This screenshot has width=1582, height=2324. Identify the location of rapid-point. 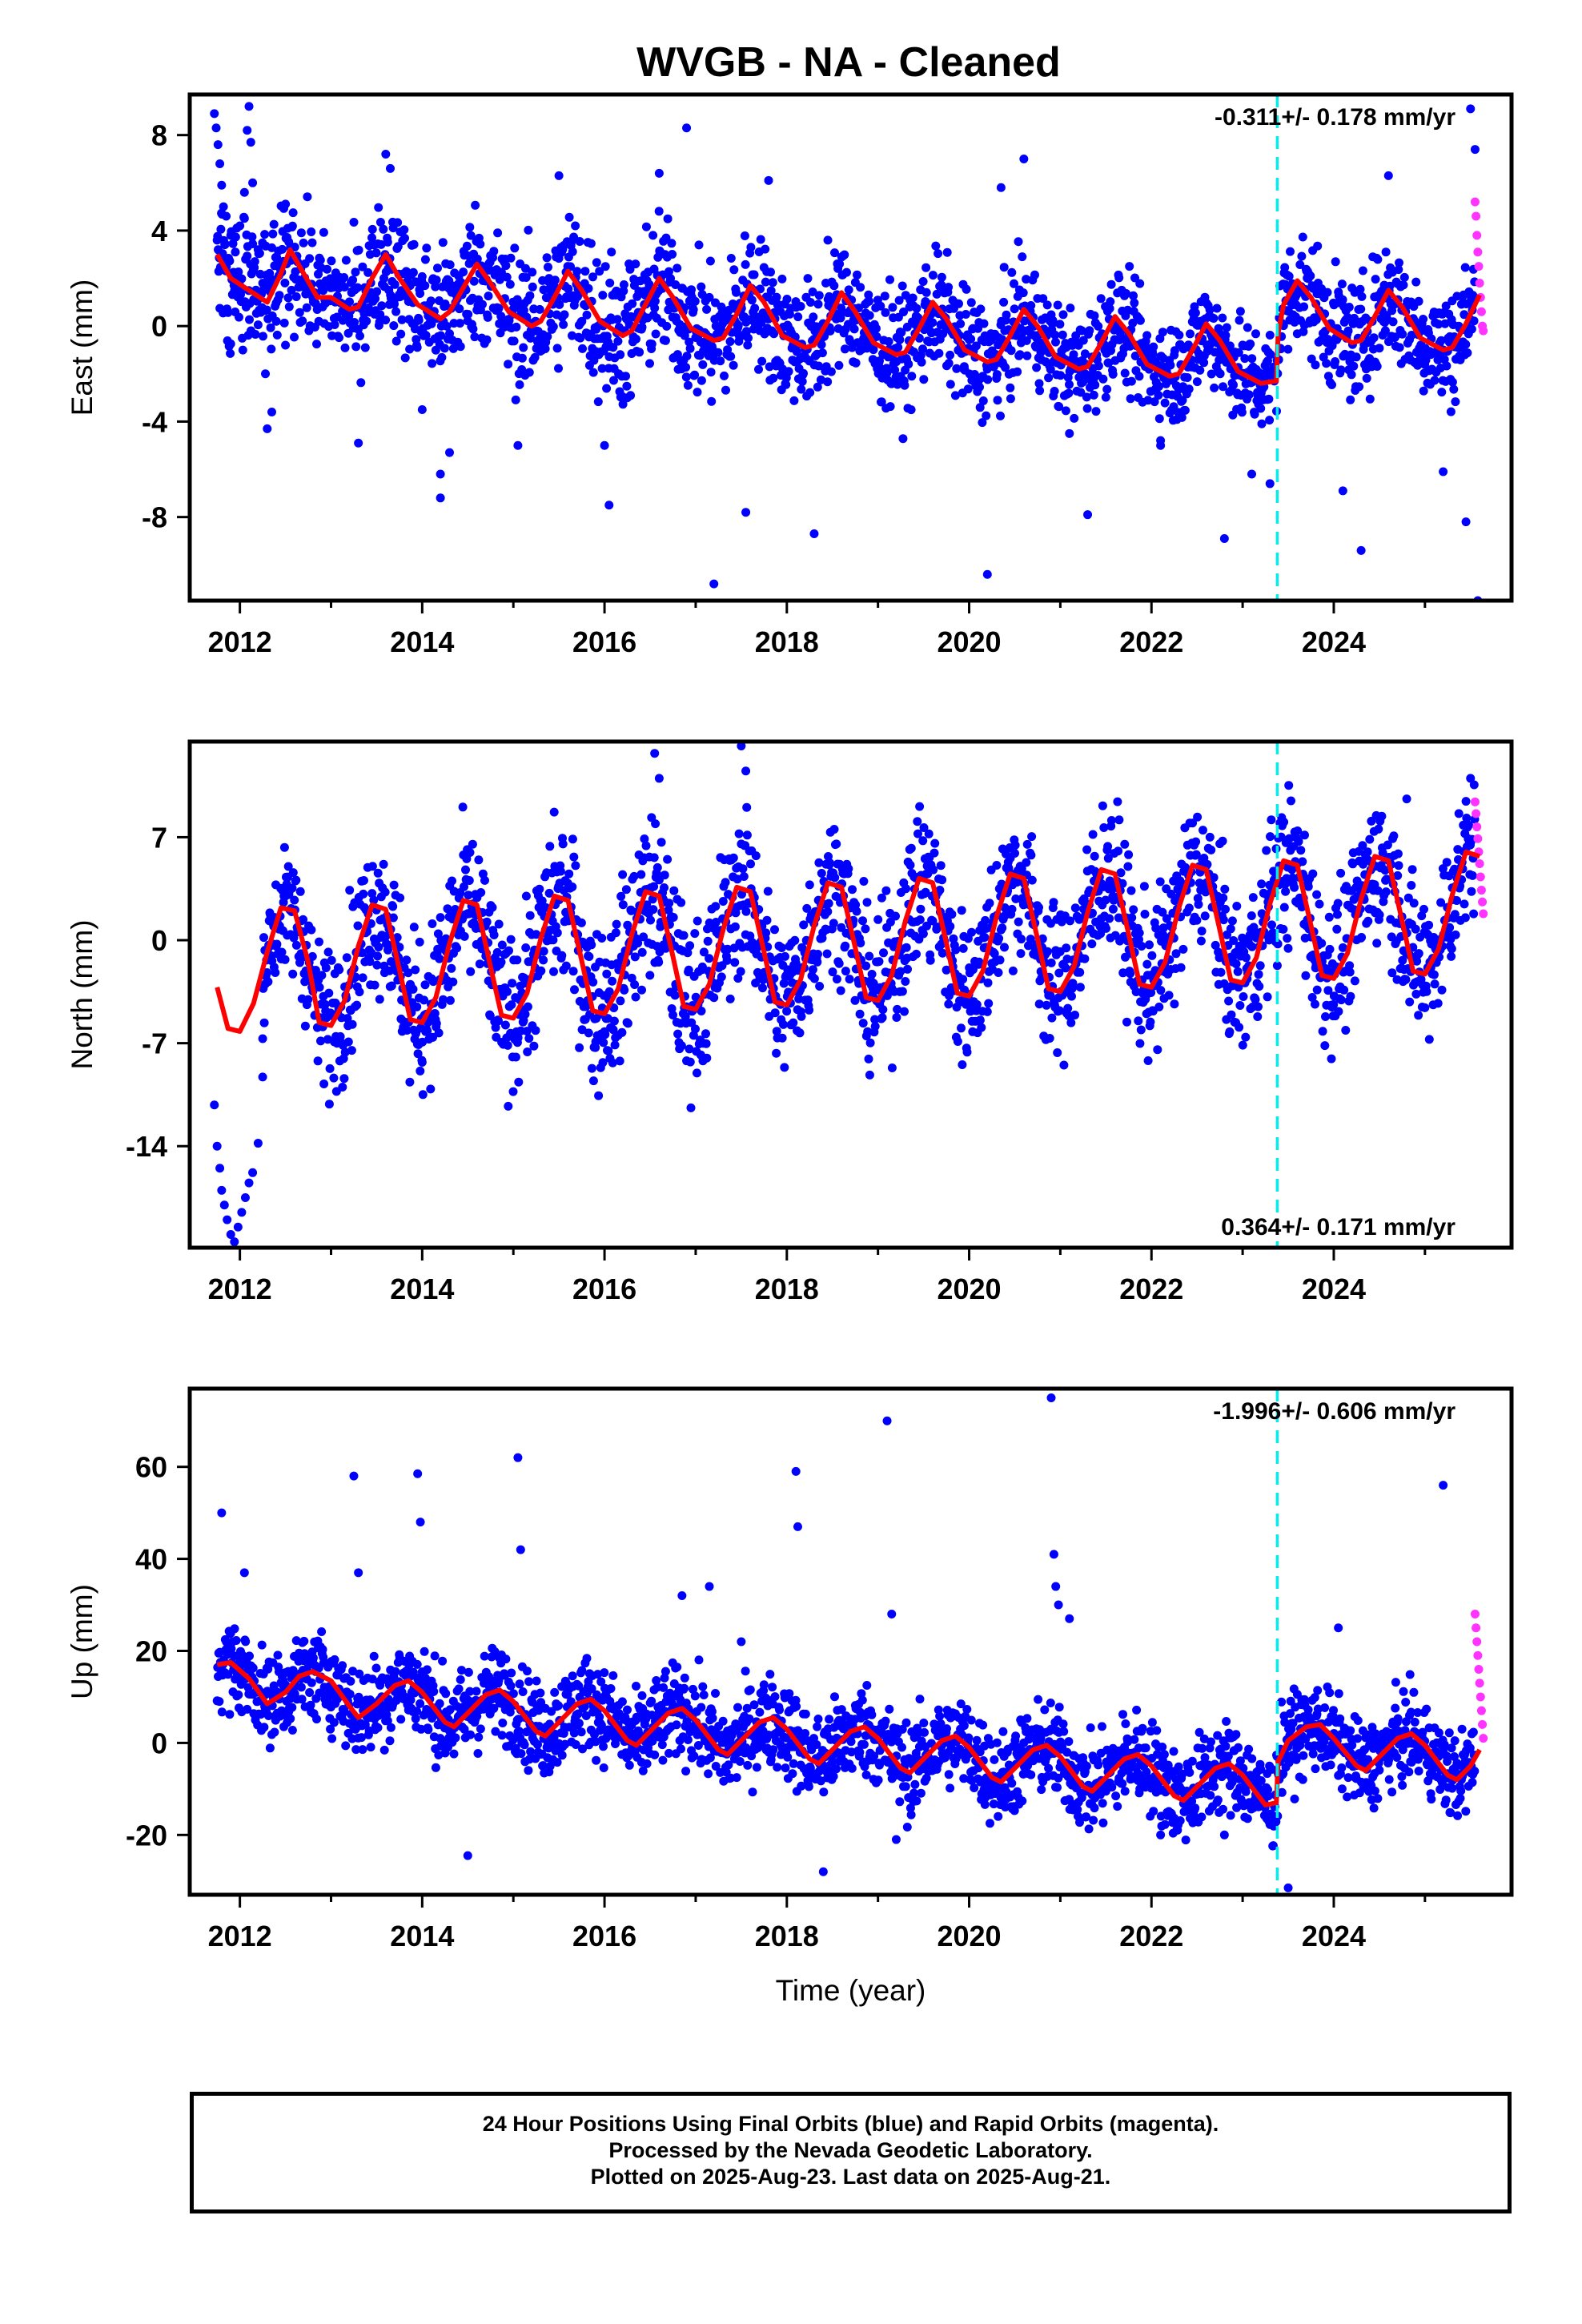
(1480, 877).